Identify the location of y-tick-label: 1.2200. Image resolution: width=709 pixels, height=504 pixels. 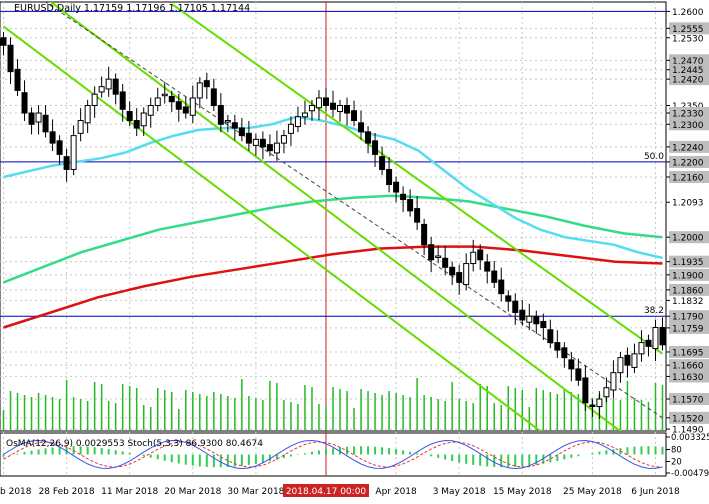
(688, 163).